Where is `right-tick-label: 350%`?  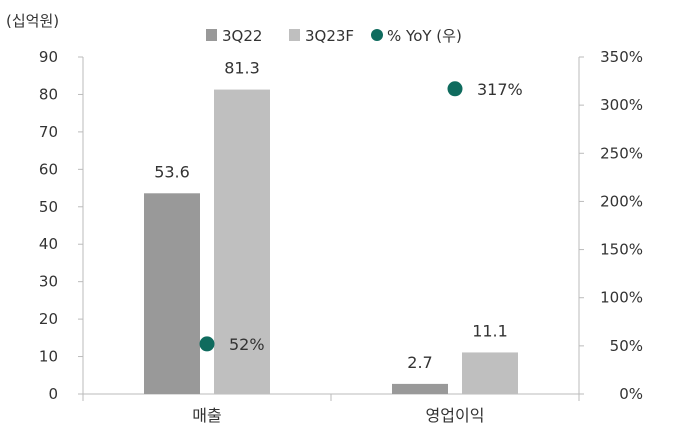
right-tick-label: 350% is located at coordinates (621, 57).